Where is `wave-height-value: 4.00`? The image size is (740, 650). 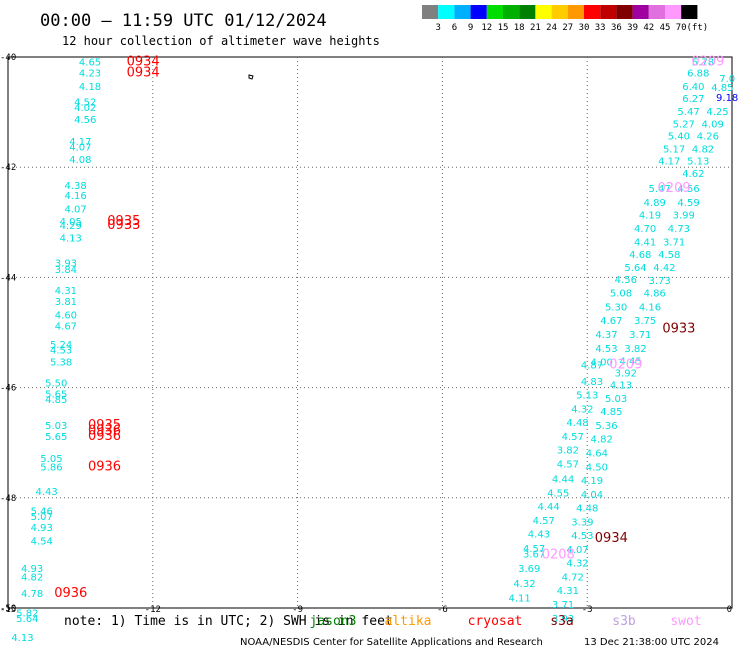 wave-height-value: 4.00 is located at coordinates (602, 363).